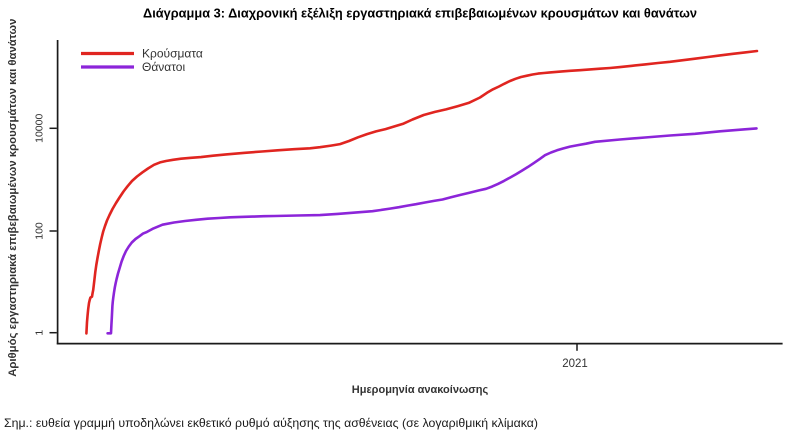 The image size is (800, 440). What do you see at coordinates (172, 54) in the screenshot?
I see `svg-text: Κρούσματα` at bounding box center [172, 54].